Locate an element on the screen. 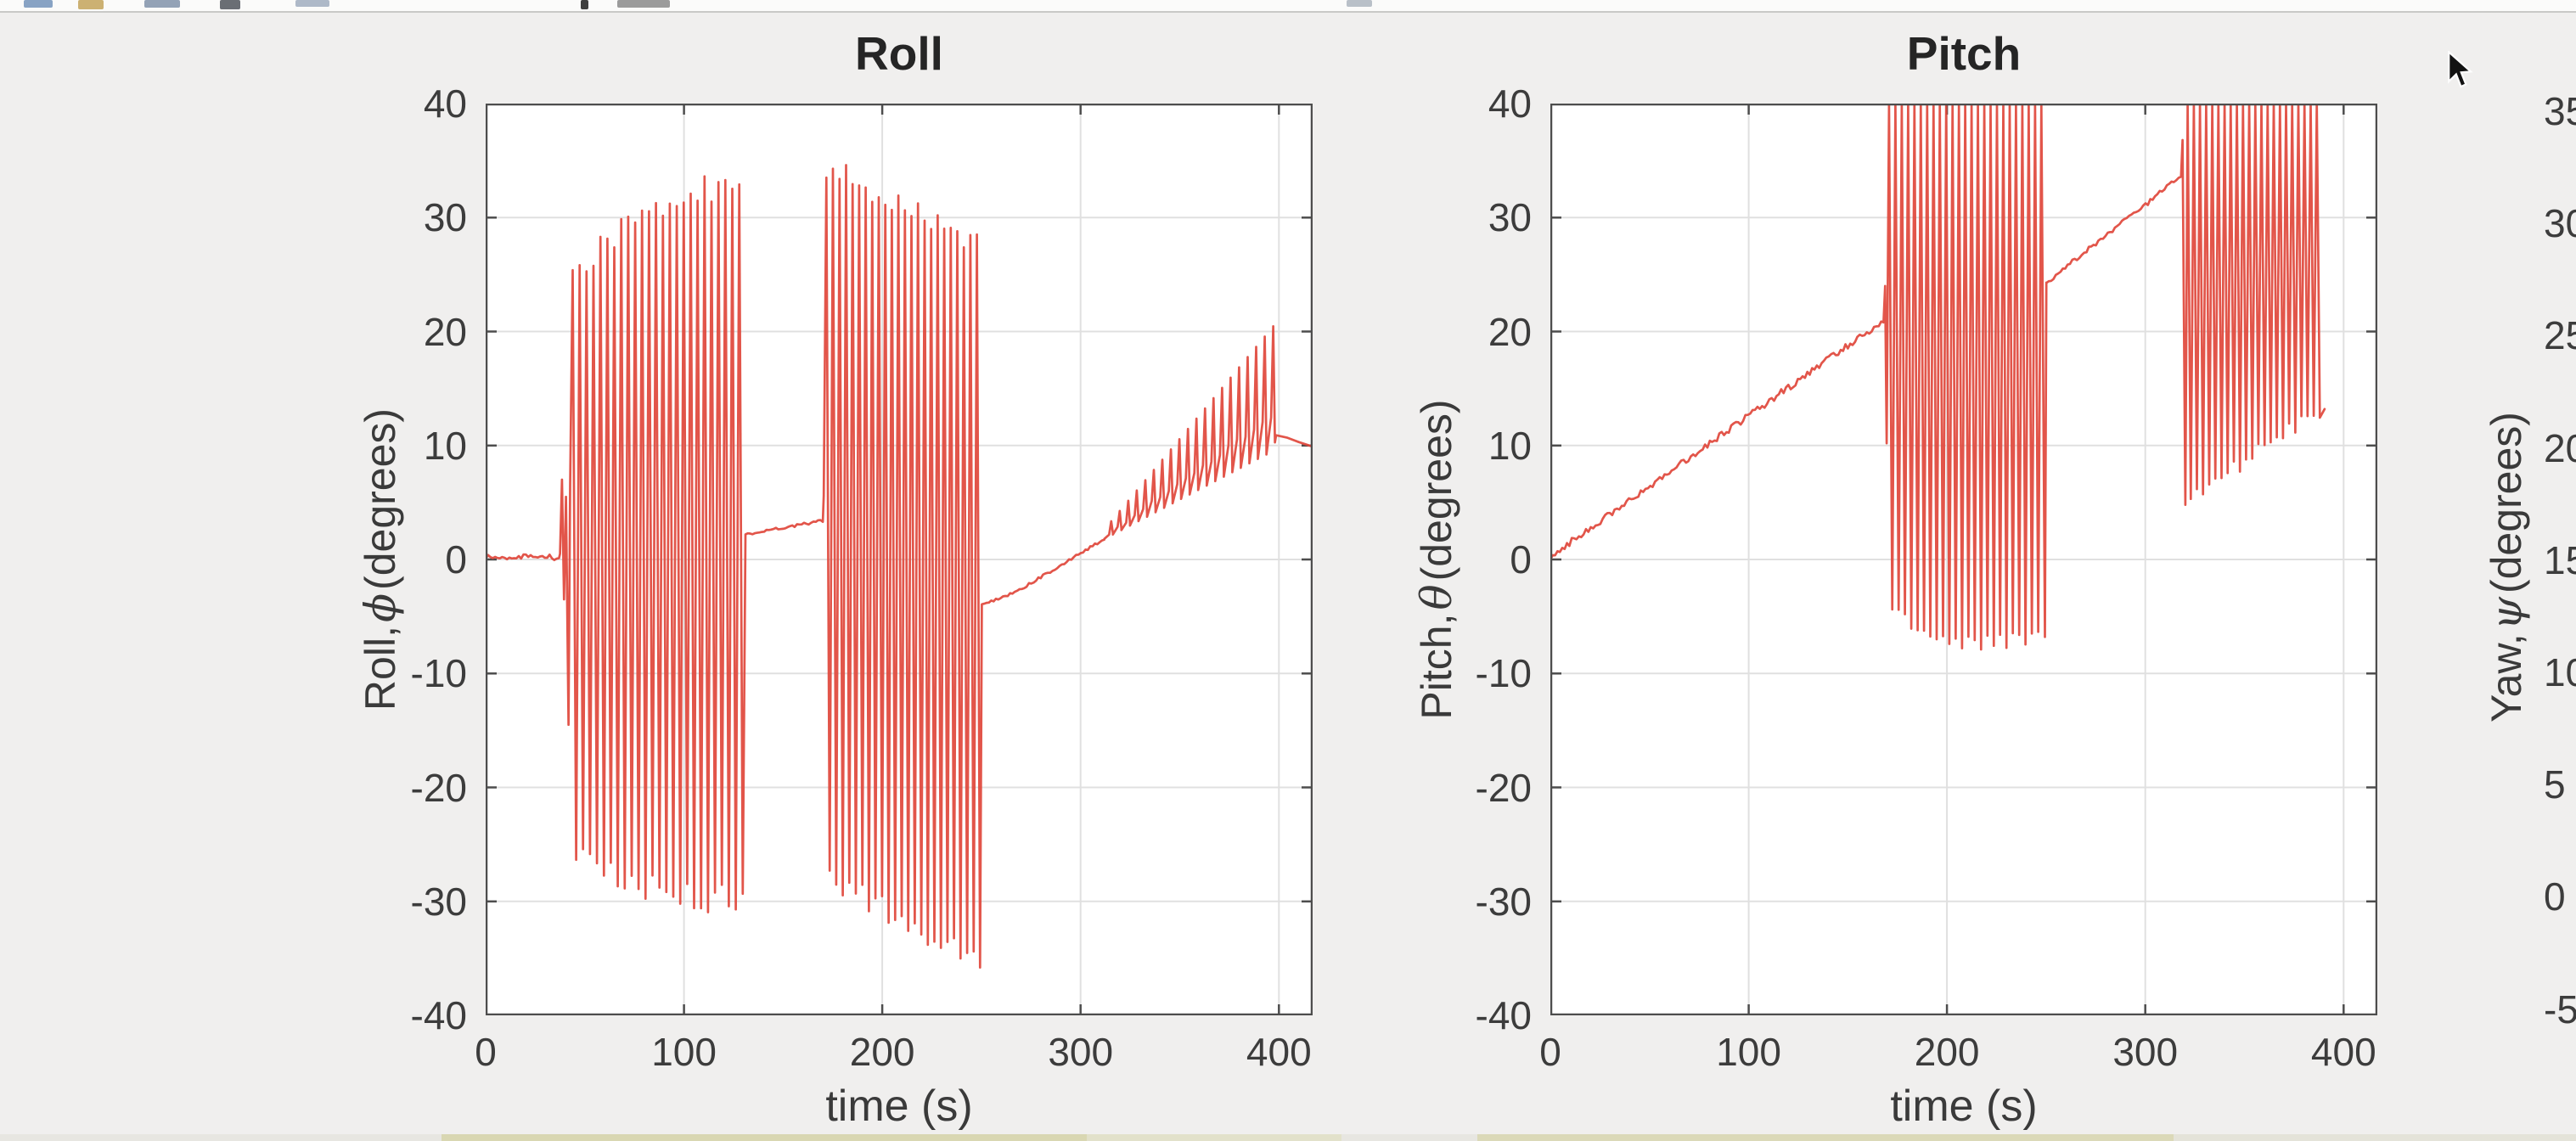 This screenshot has width=2576, height=1141. yaw-y-tick-label: -5 is located at coordinates (2560, 1009).